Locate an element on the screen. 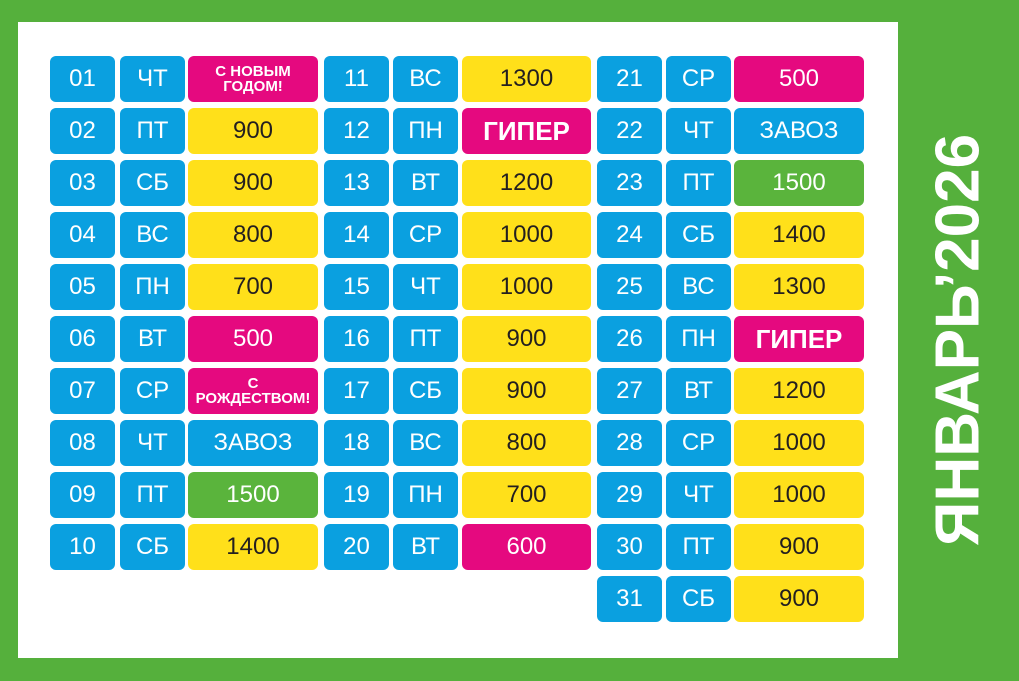 Image resolution: width=1019 pixels, height=681 pixels. day-number: 17 is located at coordinates (356, 391).